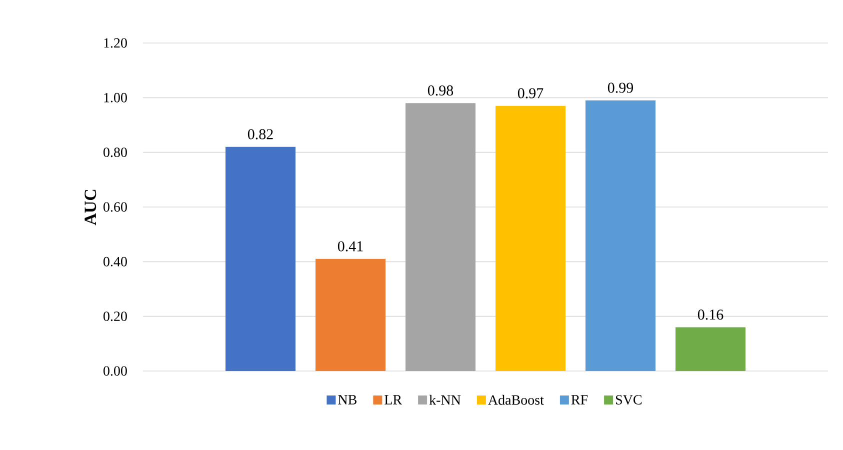  Describe the element at coordinates (531, 93) in the screenshot. I see `data-label: 0.97` at that location.